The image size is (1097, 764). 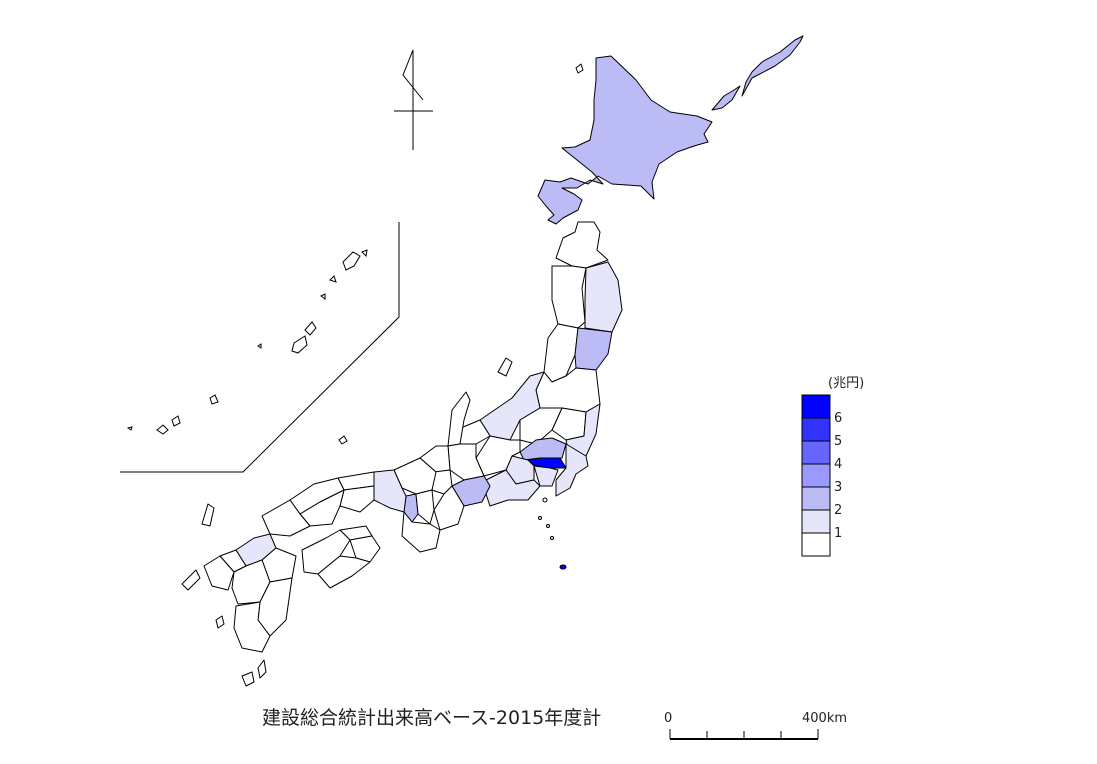 What do you see at coordinates (510, 432) in the screenshot?
I see `region-kanto-chubu` at bounding box center [510, 432].